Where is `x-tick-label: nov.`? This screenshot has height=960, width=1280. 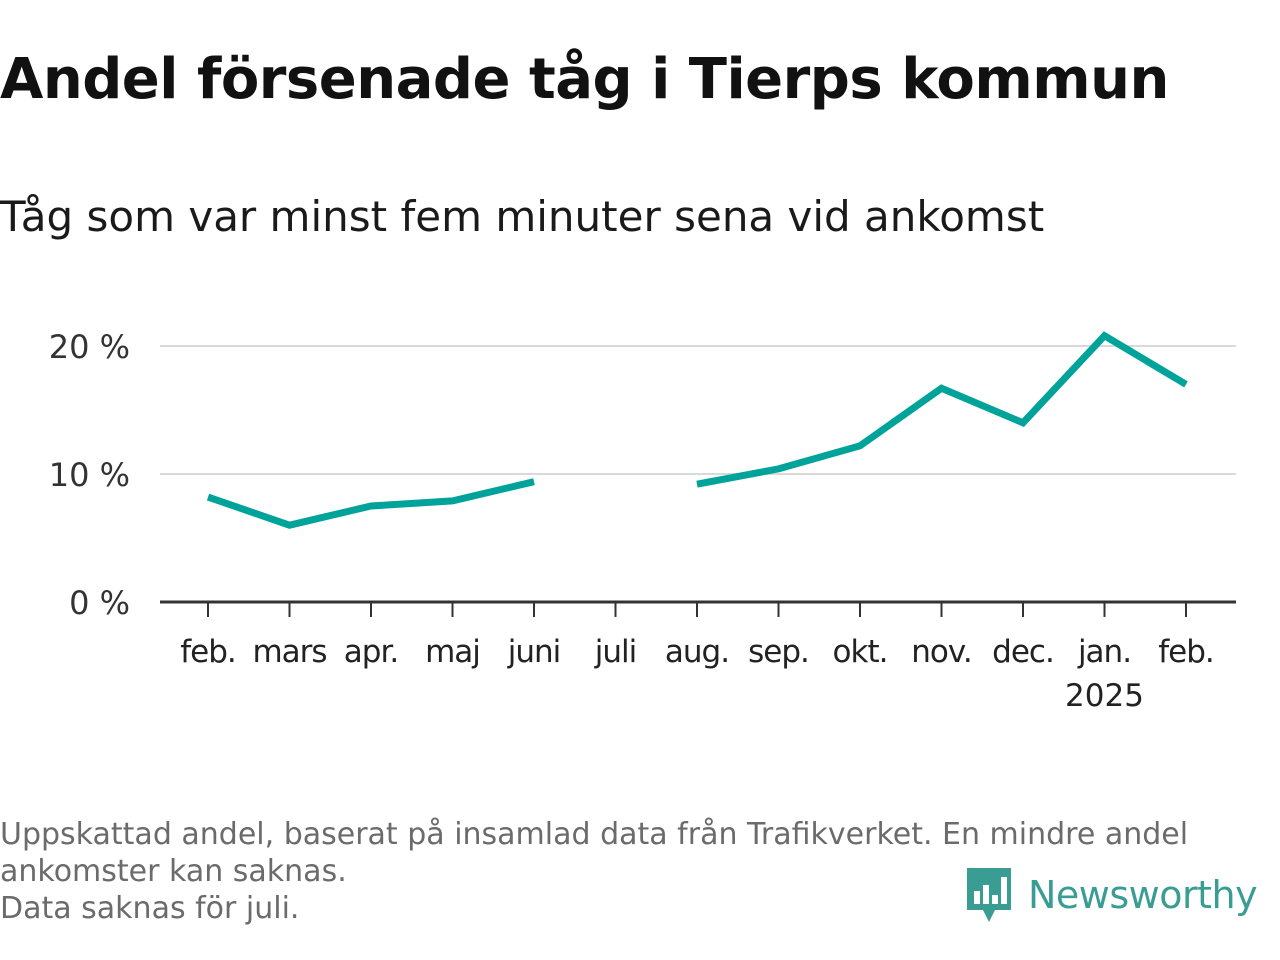
x-tick-label: nov. is located at coordinates (941, 652).